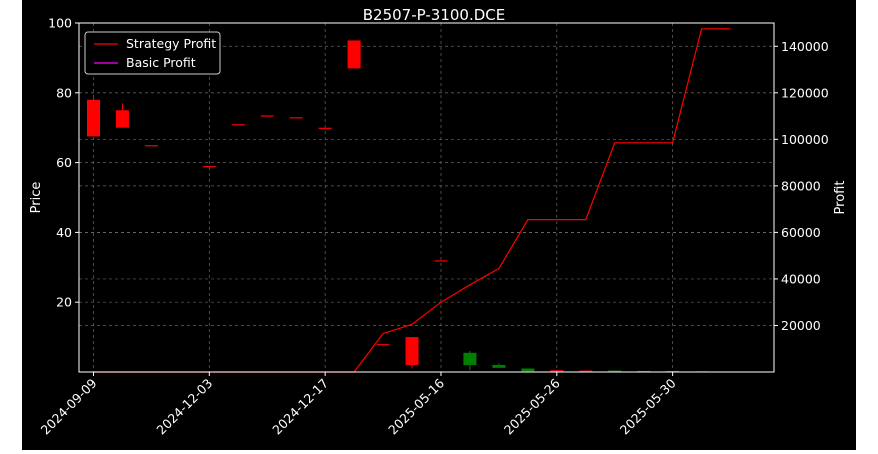  Describe the element at coordinates (801, 232) in the screenshot. I see `right-tick-label-60000: 60000` at that location.